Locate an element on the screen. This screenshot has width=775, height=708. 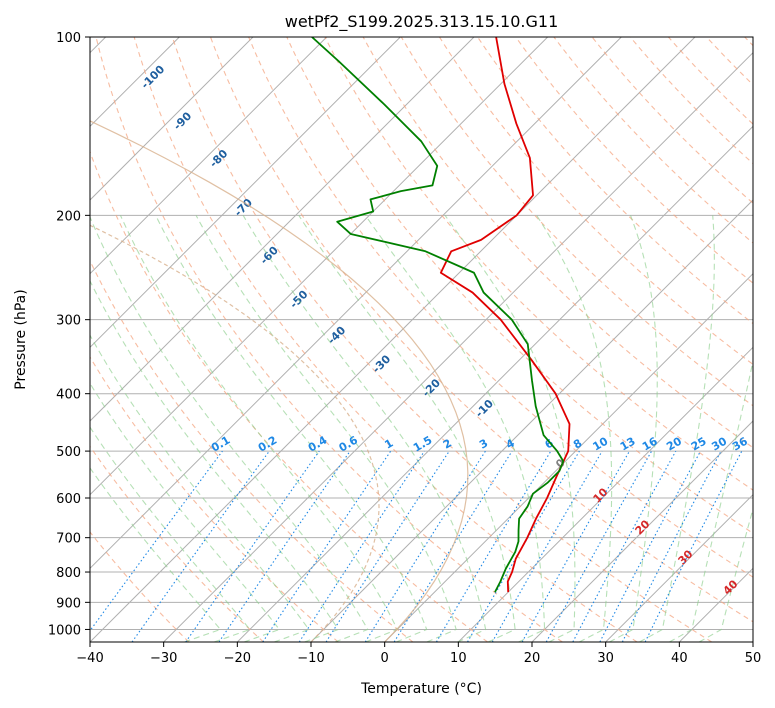
mixing-ratio-label: 3 is located at coordinates (483, 444).